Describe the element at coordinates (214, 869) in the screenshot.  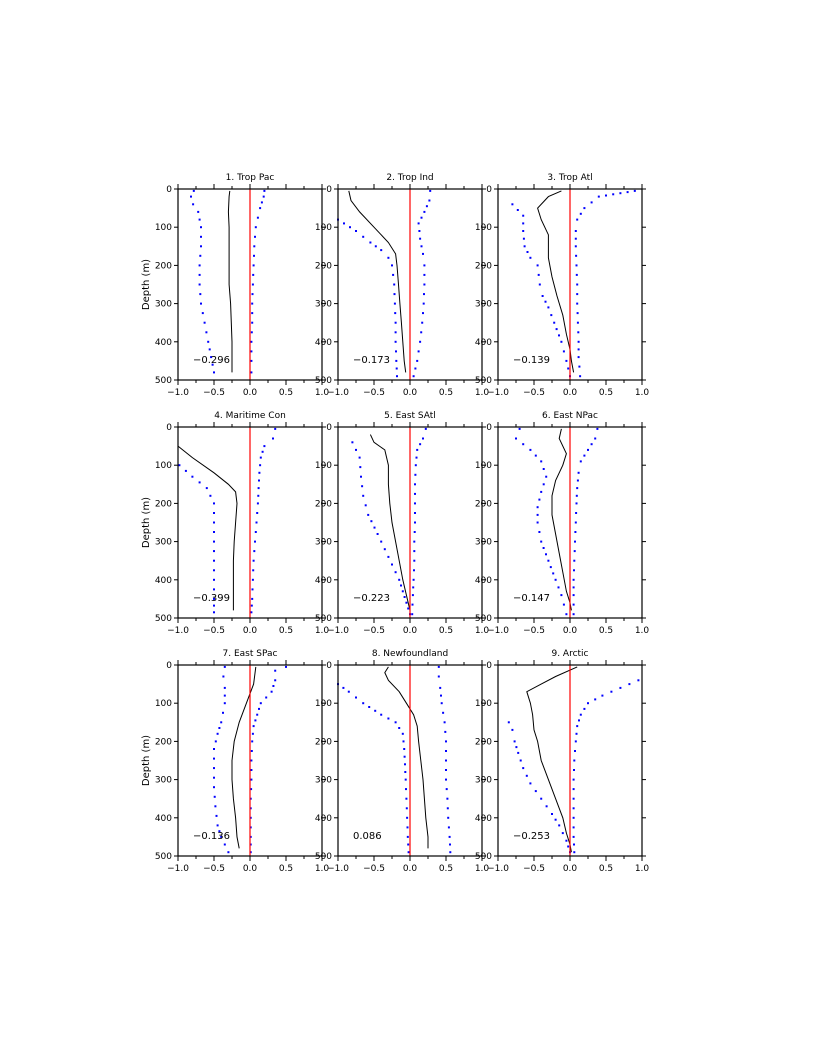
I see `x-tick-label: −0.5` at that location.